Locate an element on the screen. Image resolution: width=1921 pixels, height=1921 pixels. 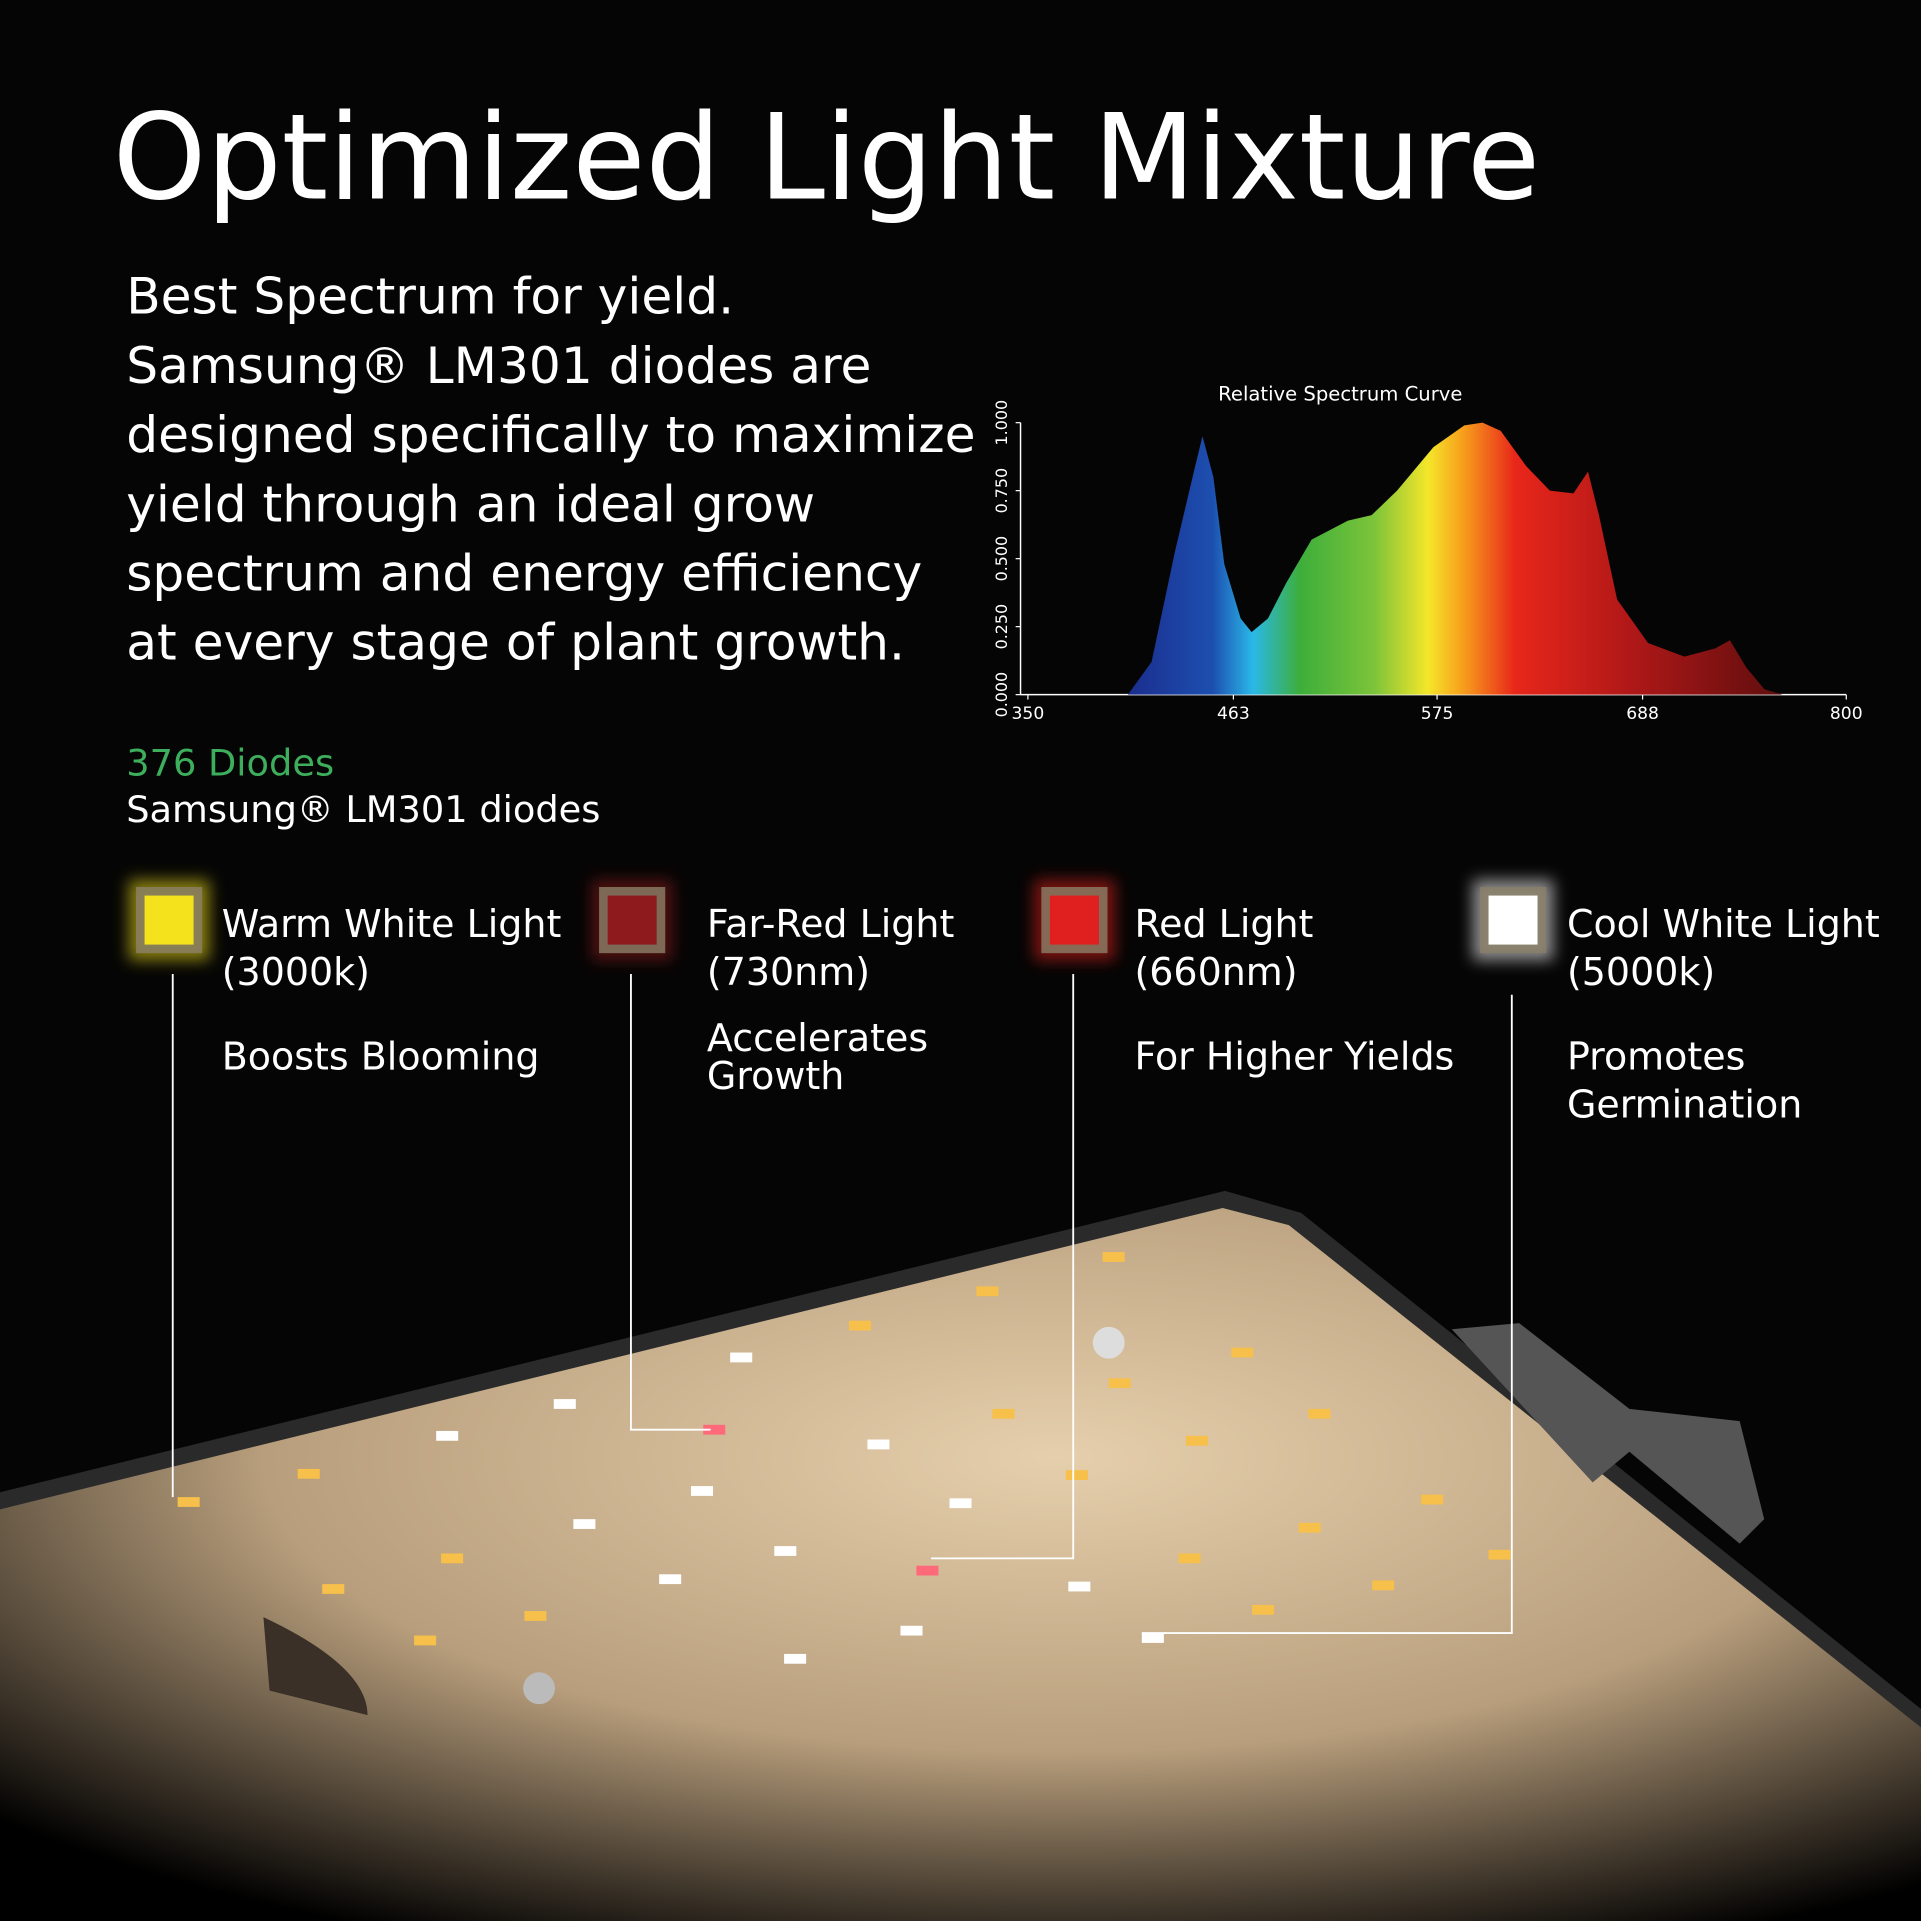
x-tick-label: 350 is located at coordinates (1028, 714).